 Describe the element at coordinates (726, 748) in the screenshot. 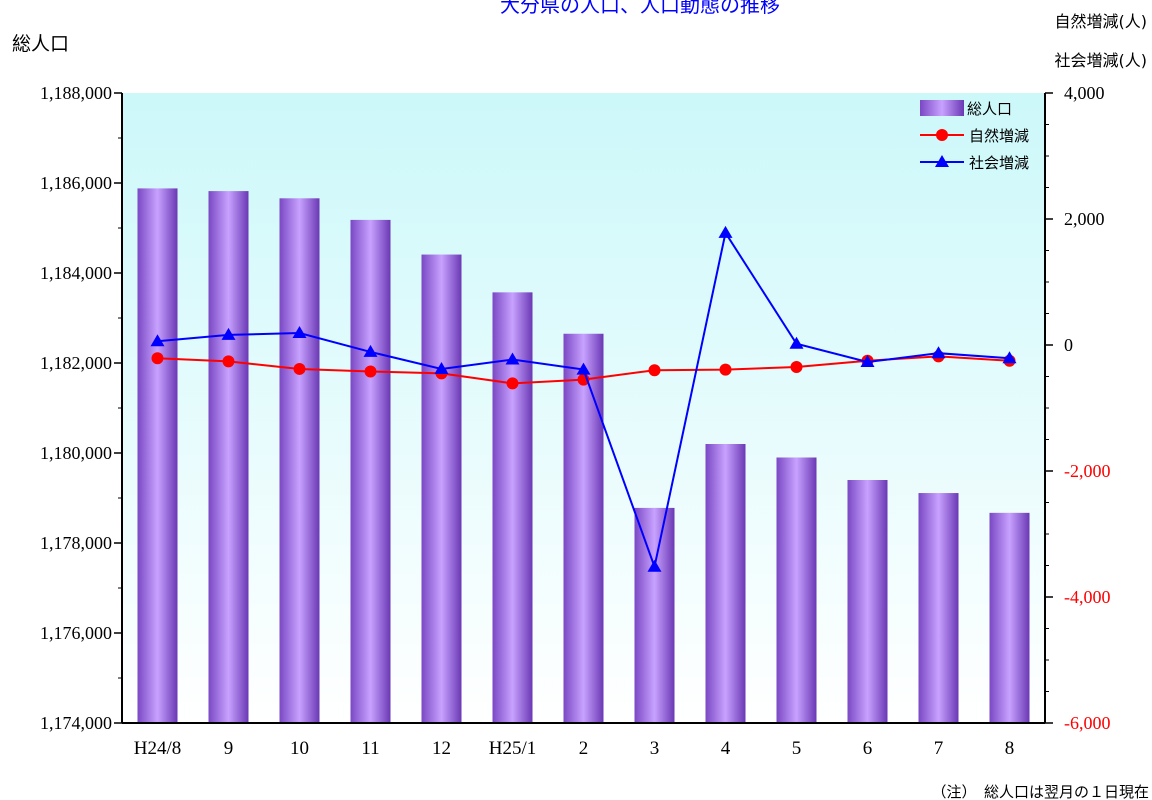

I see `category-label: 4` at that location.